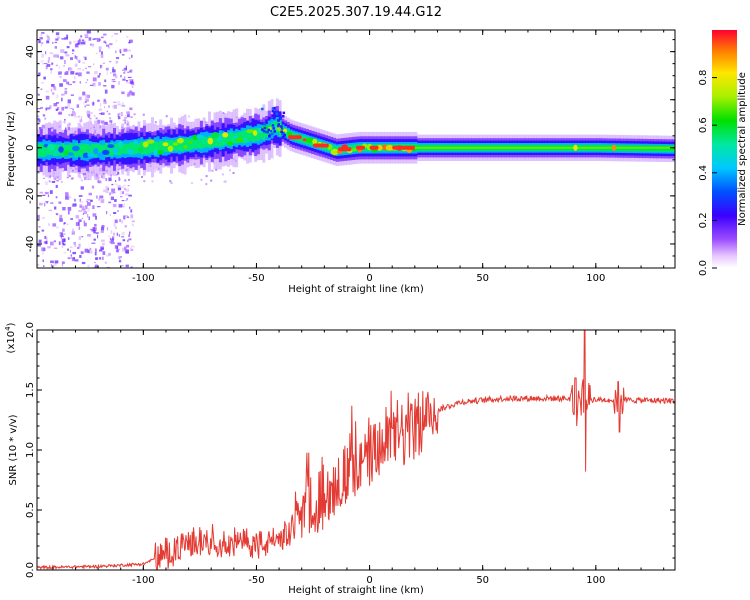 Image resolution: width=750 pixels, height=600 pixels. I want to click on snr-y-multiplier: (x104), so click(10, 337).